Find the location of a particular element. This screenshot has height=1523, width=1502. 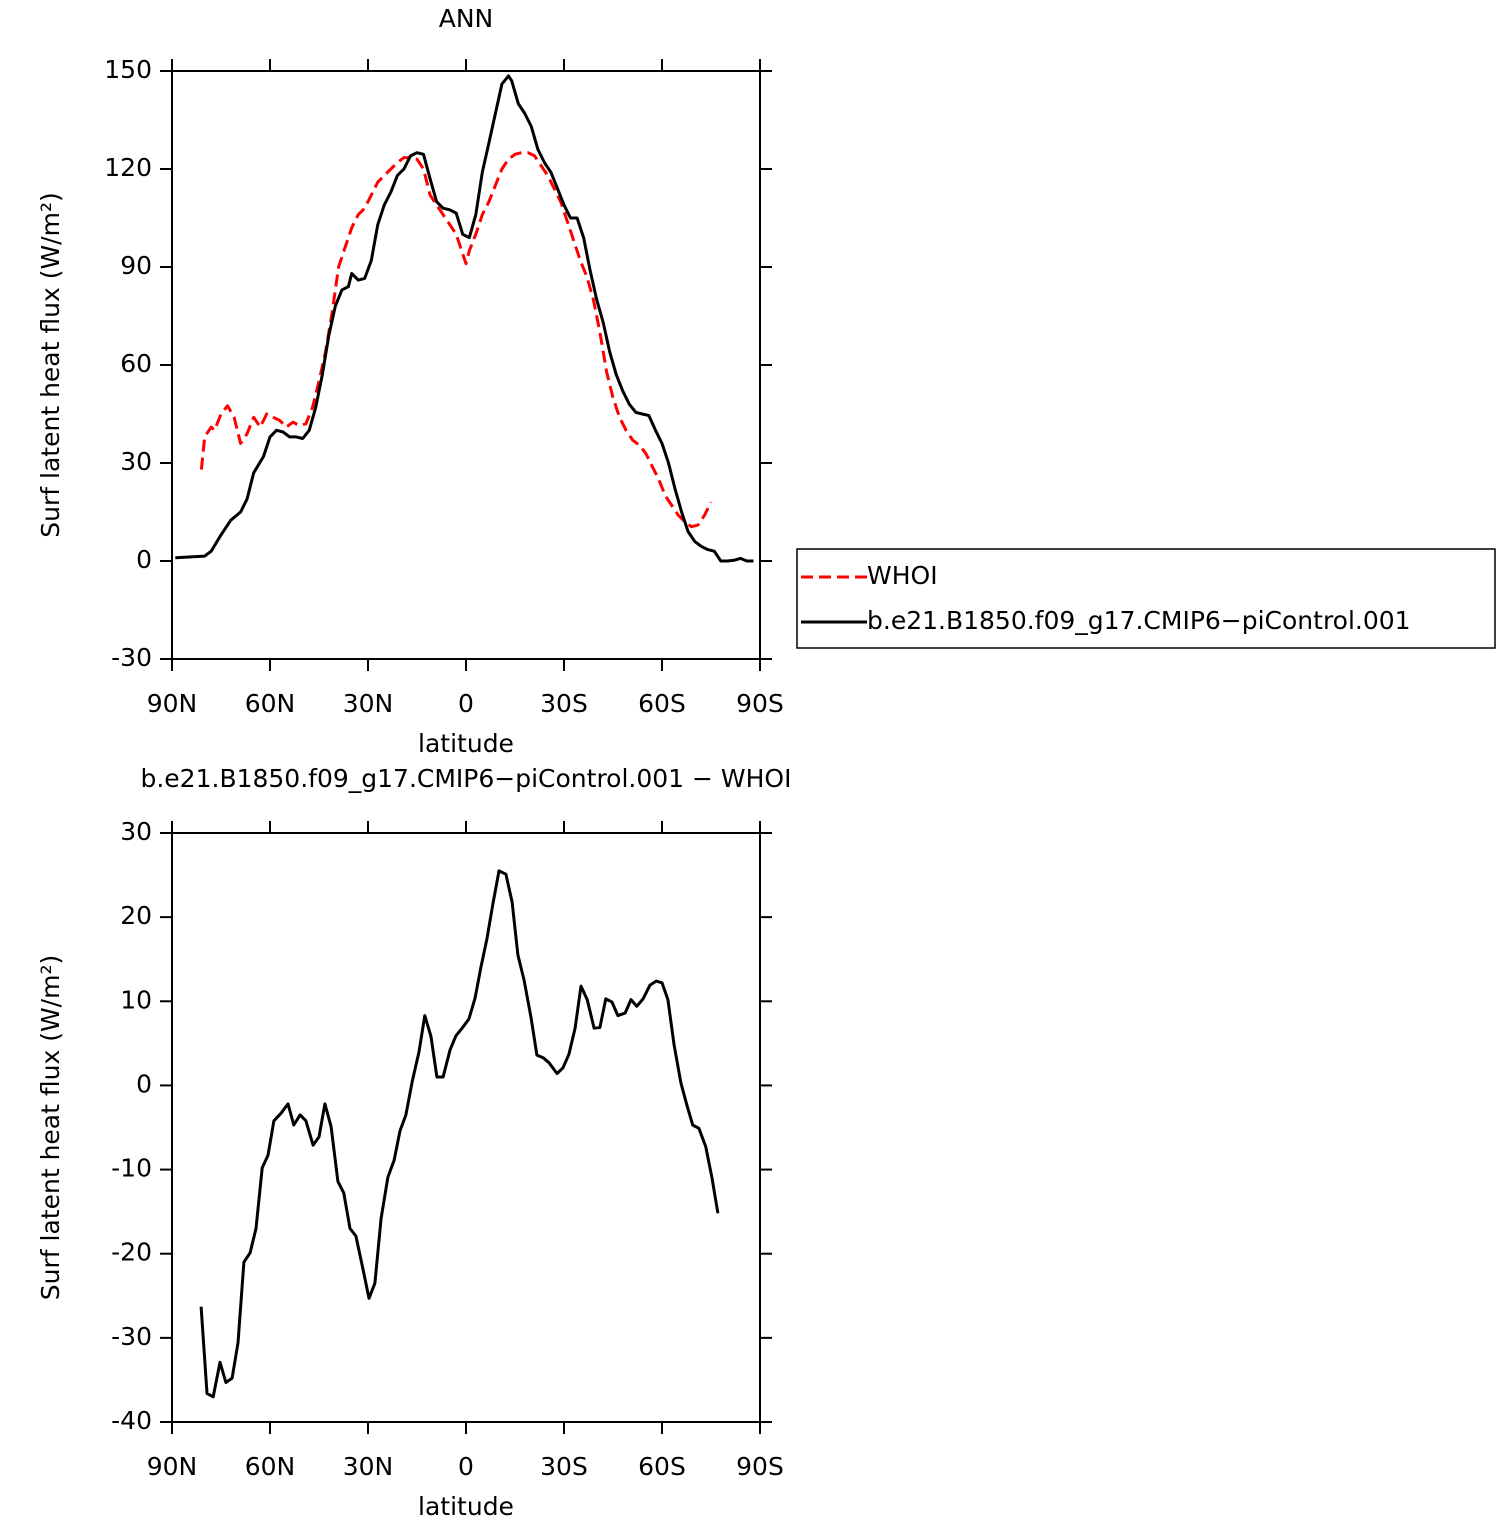

y-tick-label: 150 is located at coordinates (128, 69).